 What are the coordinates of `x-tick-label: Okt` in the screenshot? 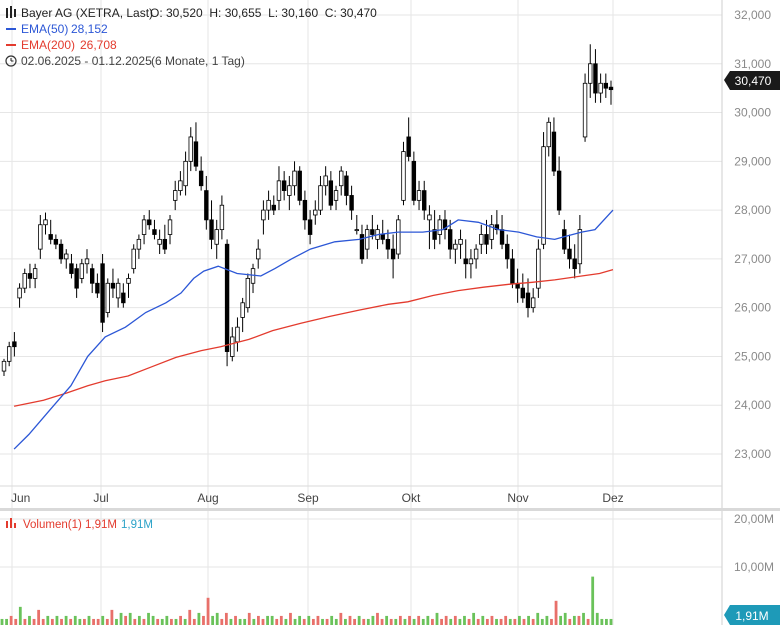 It's located at (411, 498).